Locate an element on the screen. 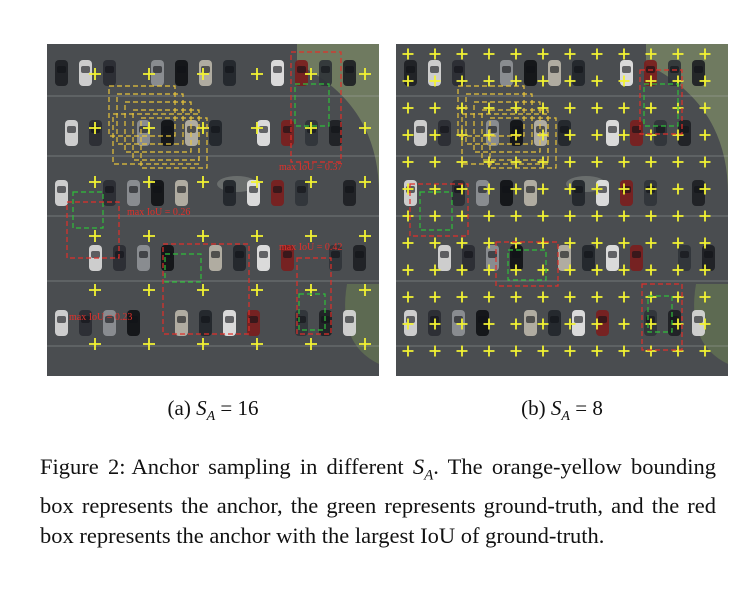 This screenshot has height=597, width=753. subcaption-a-prefix: (a) is located at coordinates (179, 408).